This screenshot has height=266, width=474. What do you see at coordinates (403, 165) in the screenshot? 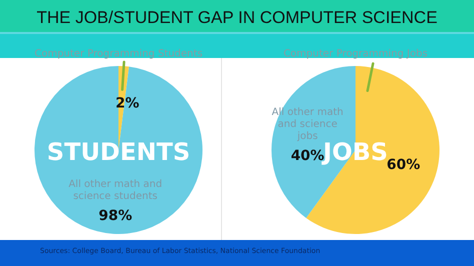
I see `data-label: 60%` at bounding box center [403, 165].